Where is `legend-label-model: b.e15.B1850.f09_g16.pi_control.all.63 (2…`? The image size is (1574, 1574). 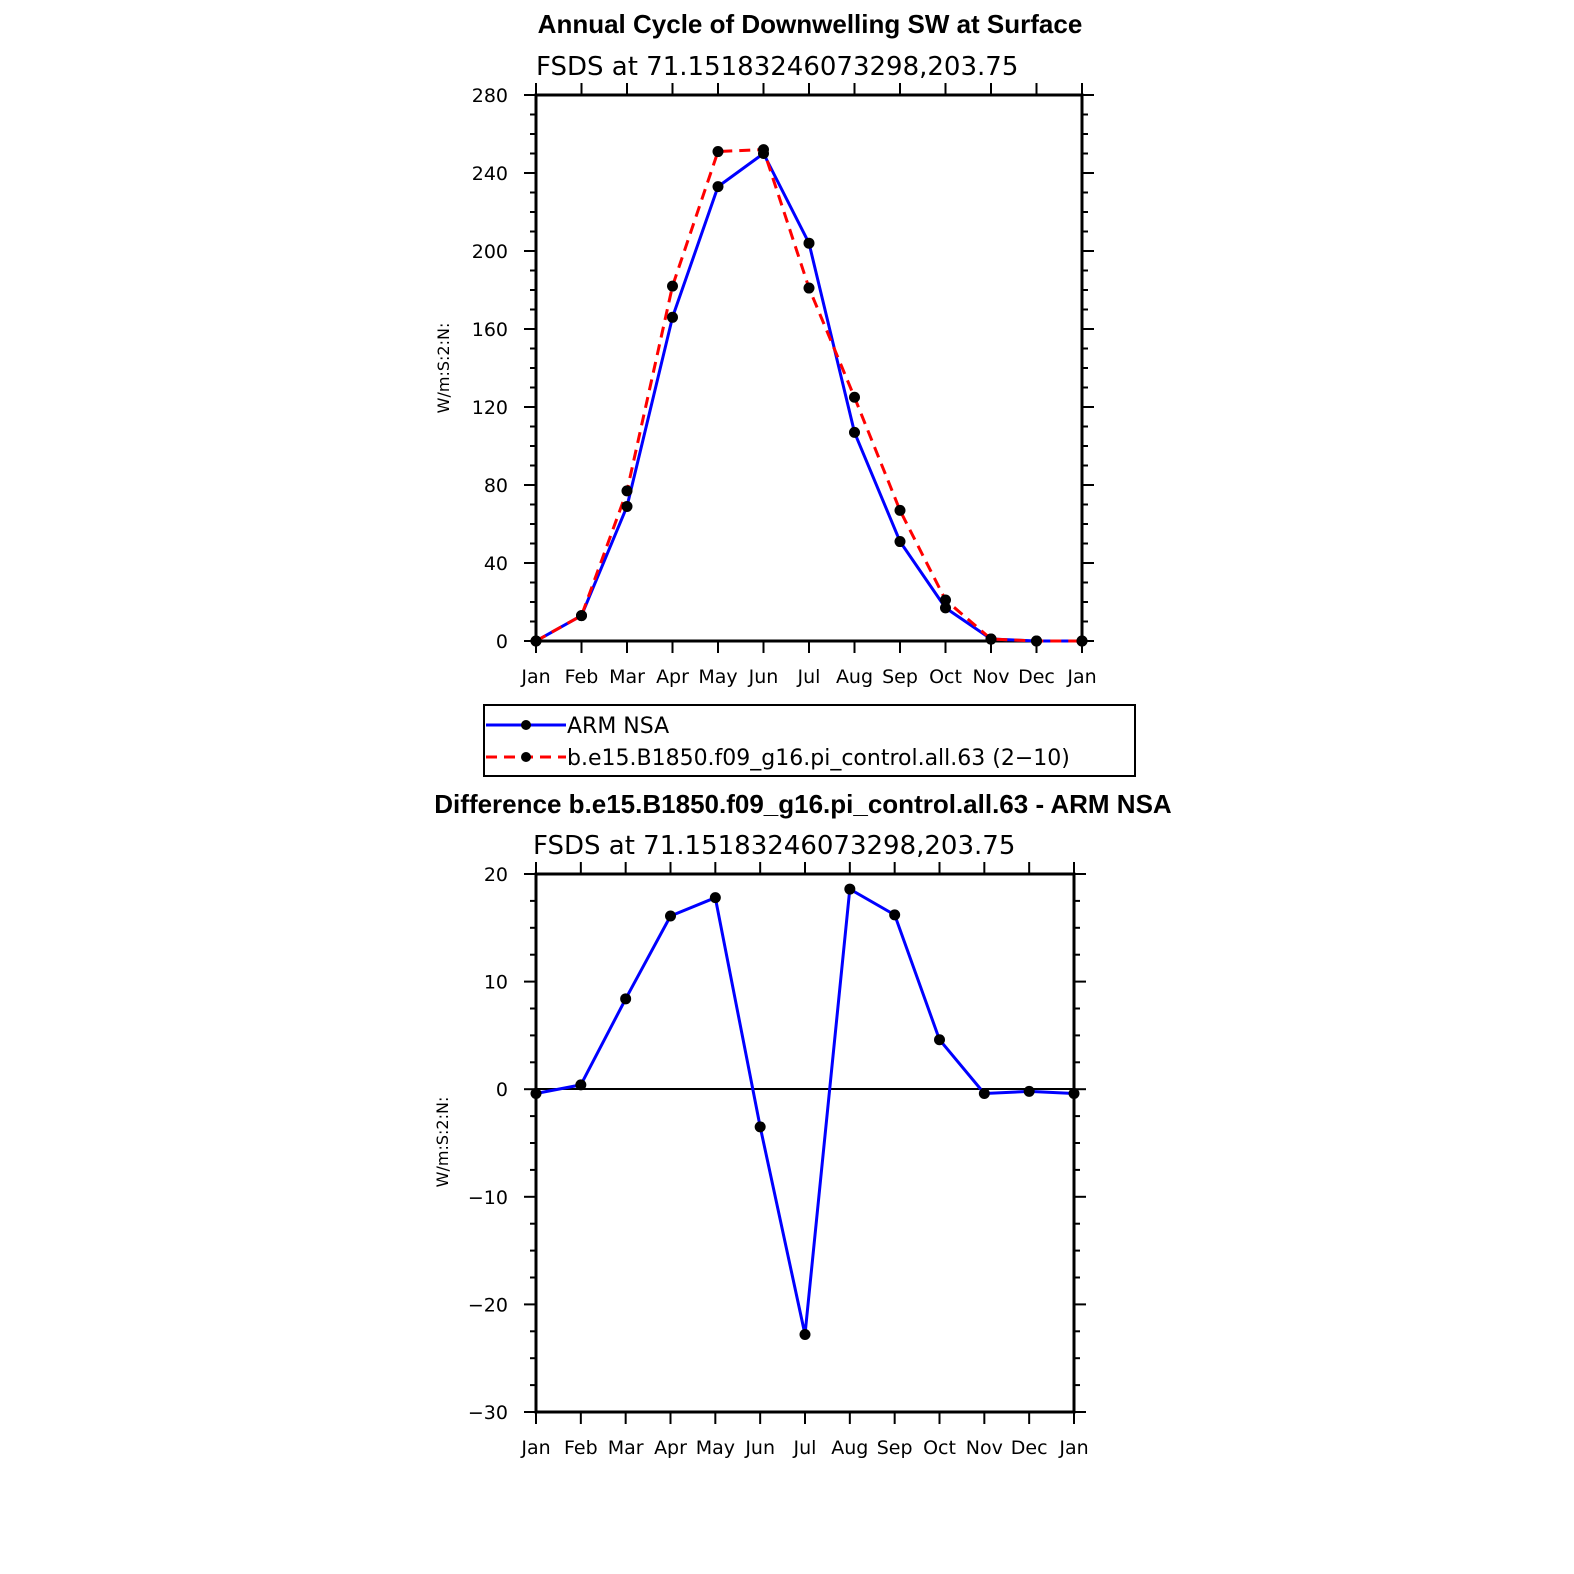
legend-label-model: b.e15.B1850.f09_g16.pi_control.all.63 (2… is located at coordinates (818, 758).